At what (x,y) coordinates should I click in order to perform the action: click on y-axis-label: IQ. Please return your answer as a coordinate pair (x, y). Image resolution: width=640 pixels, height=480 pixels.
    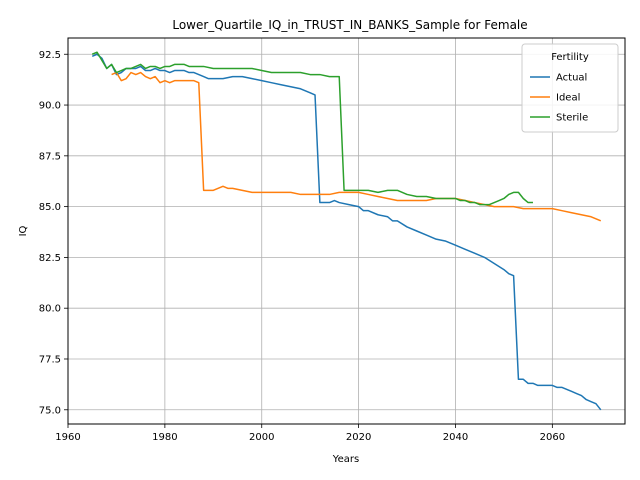
    Looking at the image, I should click on (23, 230).